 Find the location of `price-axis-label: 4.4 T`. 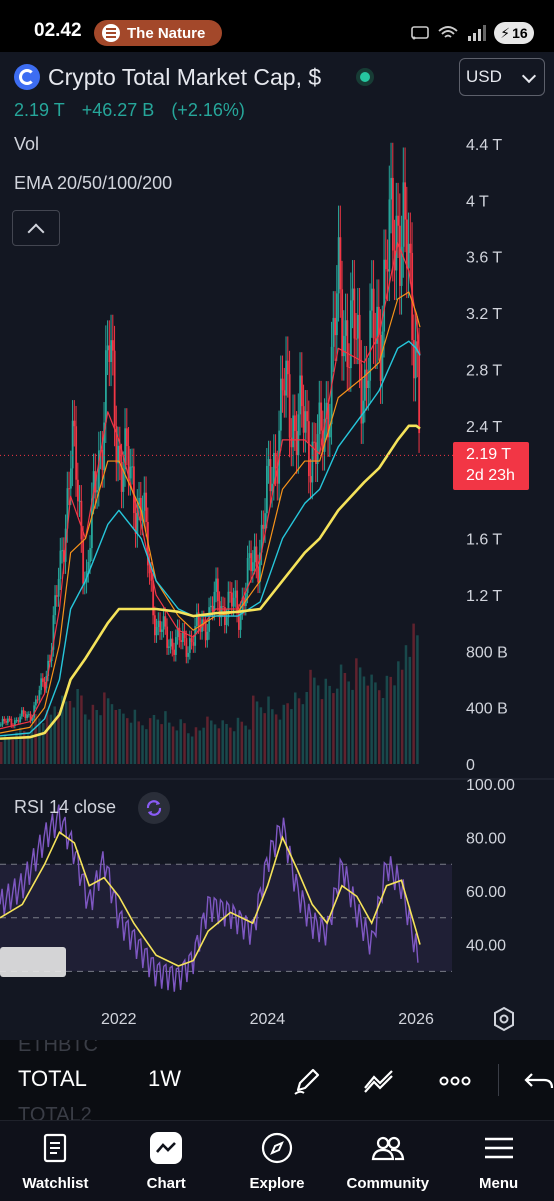

price-axis-label: 4.4 T is located at coordinates (484, 145).